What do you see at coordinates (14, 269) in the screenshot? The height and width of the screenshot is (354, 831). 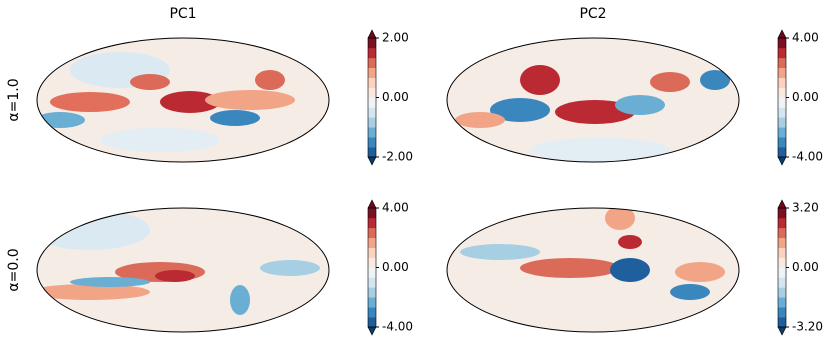 I see `row-label: α=0.0` at bounding box center [14, 269].